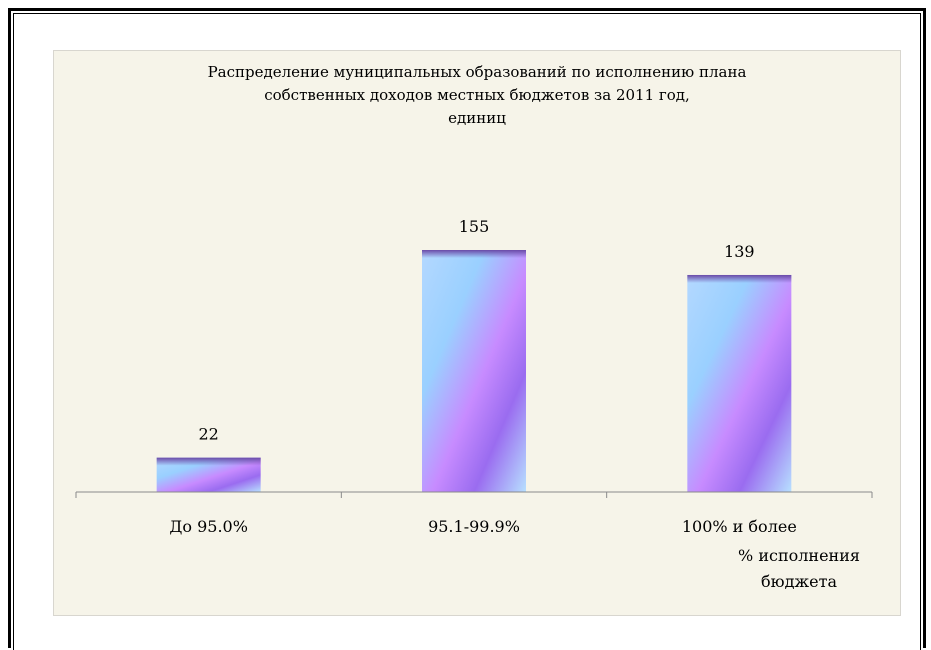 This screenshot has height=650, width=931. What do you see at coordinates (474, 514) in the screenshot?
I see `x-axis-group: До 95.0% 95.1-99.9% 100% и более` at bounding box center [474, 514].